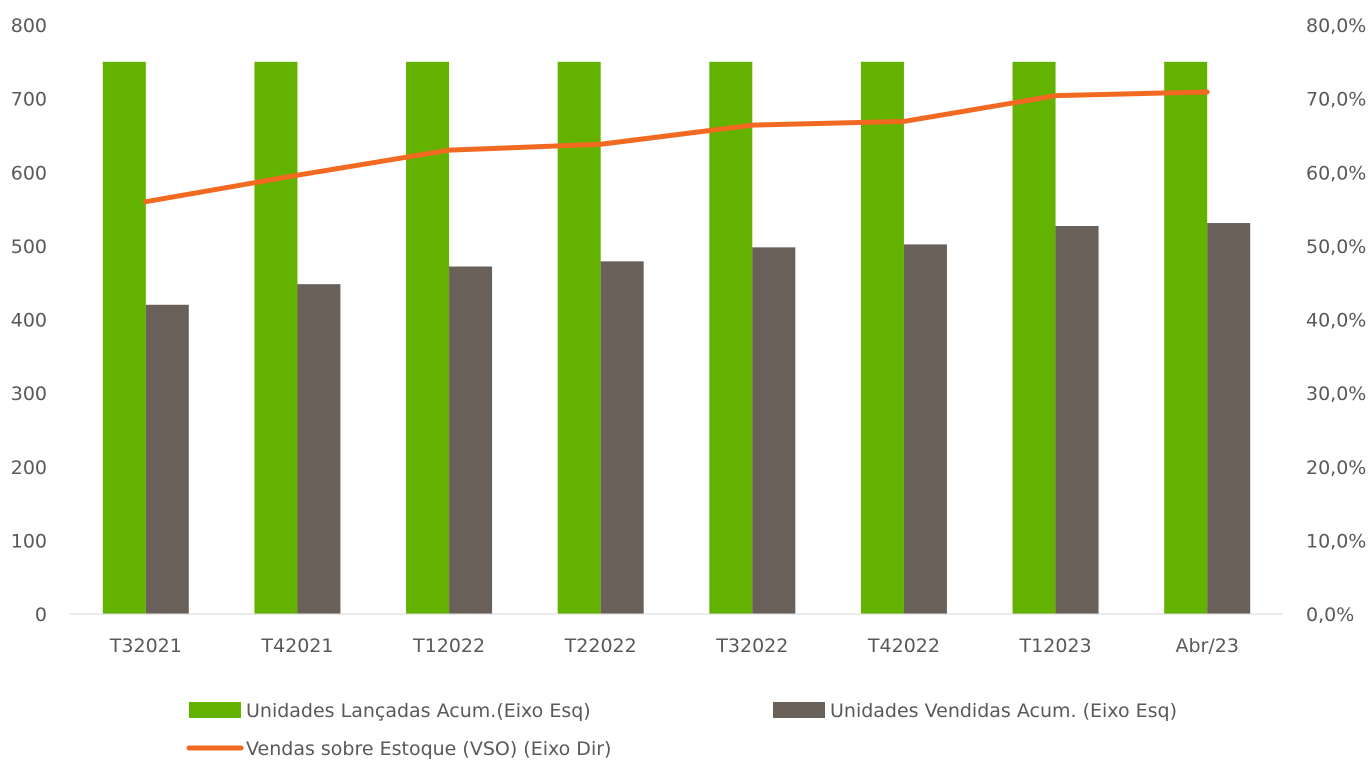 Image resolution: width=1368 pixels, height=767 pixels. What do you see at coordinates (29, 100) in the screenshot?
I see `left-axis-tick-label: 700` at bounding box center [29, 100].